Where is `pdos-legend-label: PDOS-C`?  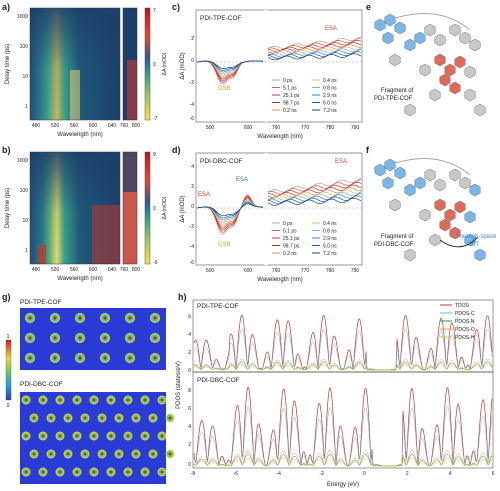
pdos-legend-label: PDOS-C is located at coordinates (465, 314).